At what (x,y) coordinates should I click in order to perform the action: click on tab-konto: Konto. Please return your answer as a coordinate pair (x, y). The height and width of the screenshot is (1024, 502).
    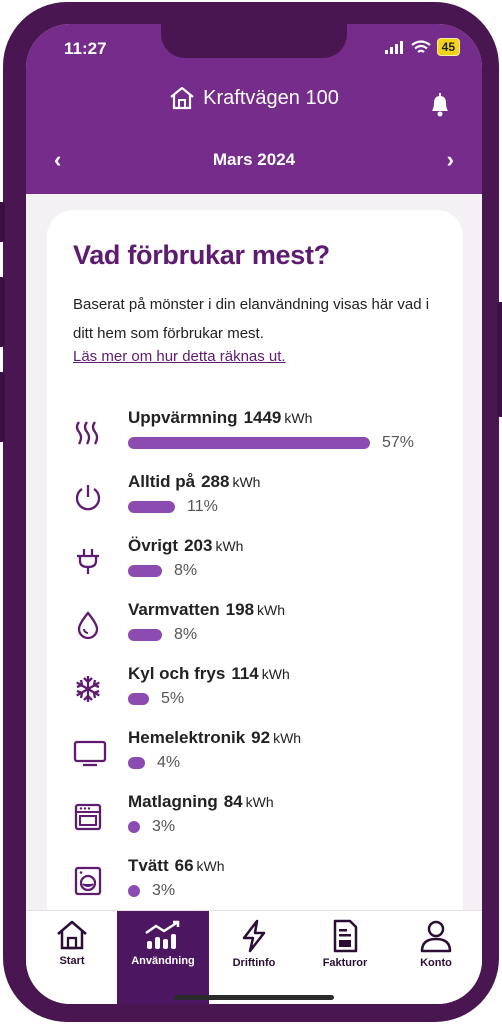
    Looking at the image, I should click on (436, 957).